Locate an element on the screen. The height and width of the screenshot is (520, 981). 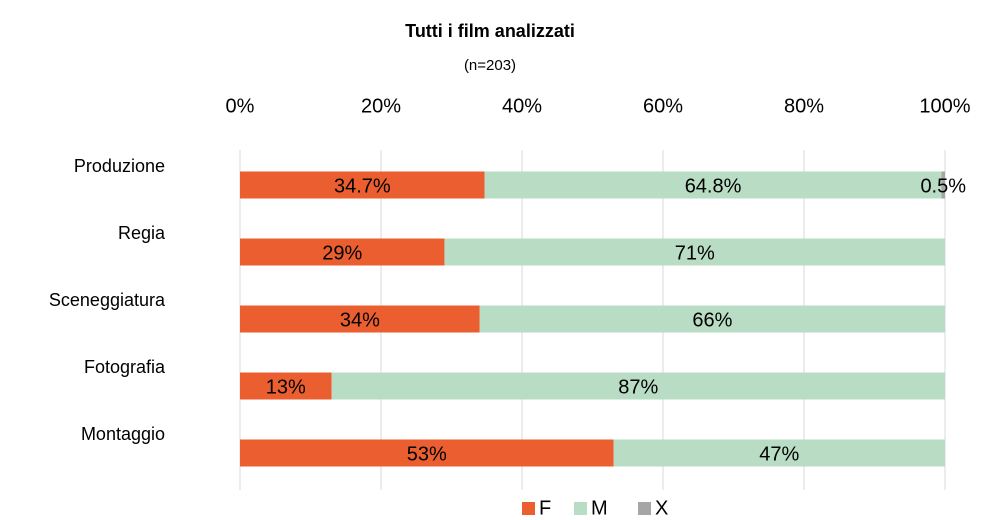
data-label: 34.7% is located at coordinates (362, 186).